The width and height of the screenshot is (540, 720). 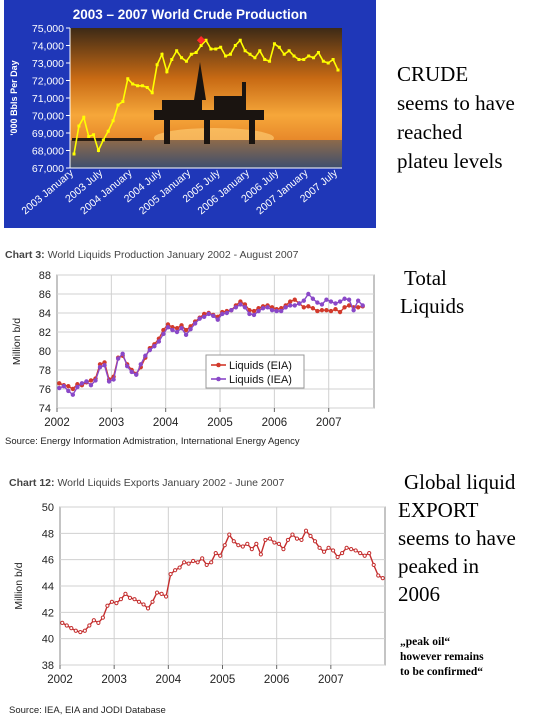 I want to click on platform-flare-stack, so click(x=244, y=96).